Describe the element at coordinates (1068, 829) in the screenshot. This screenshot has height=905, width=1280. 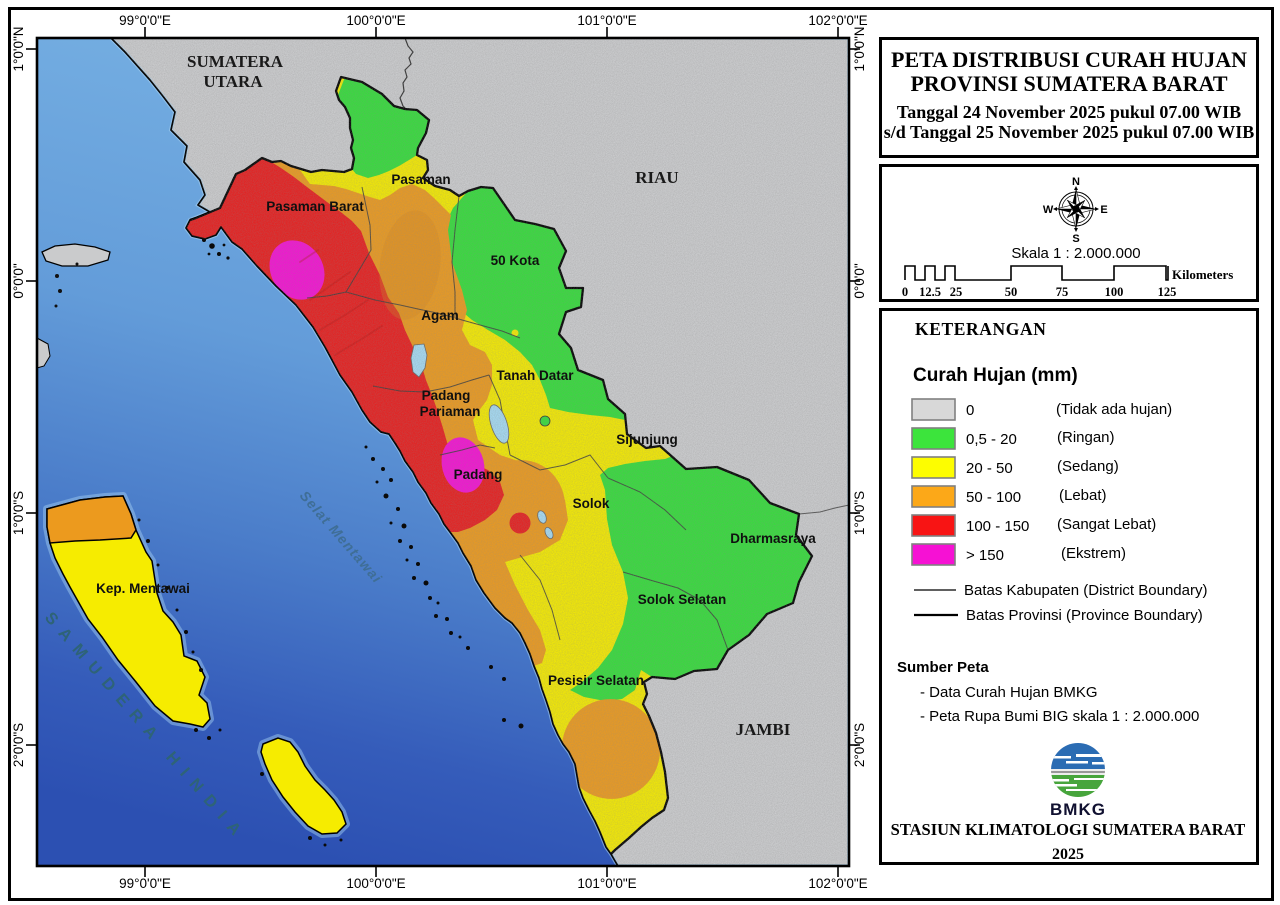
I see `svg-text:STASIUN KLIMATOLOGI SUMATERA B: STASIUN KLIMATOLOGI SUMATERA BARAT` at that location.